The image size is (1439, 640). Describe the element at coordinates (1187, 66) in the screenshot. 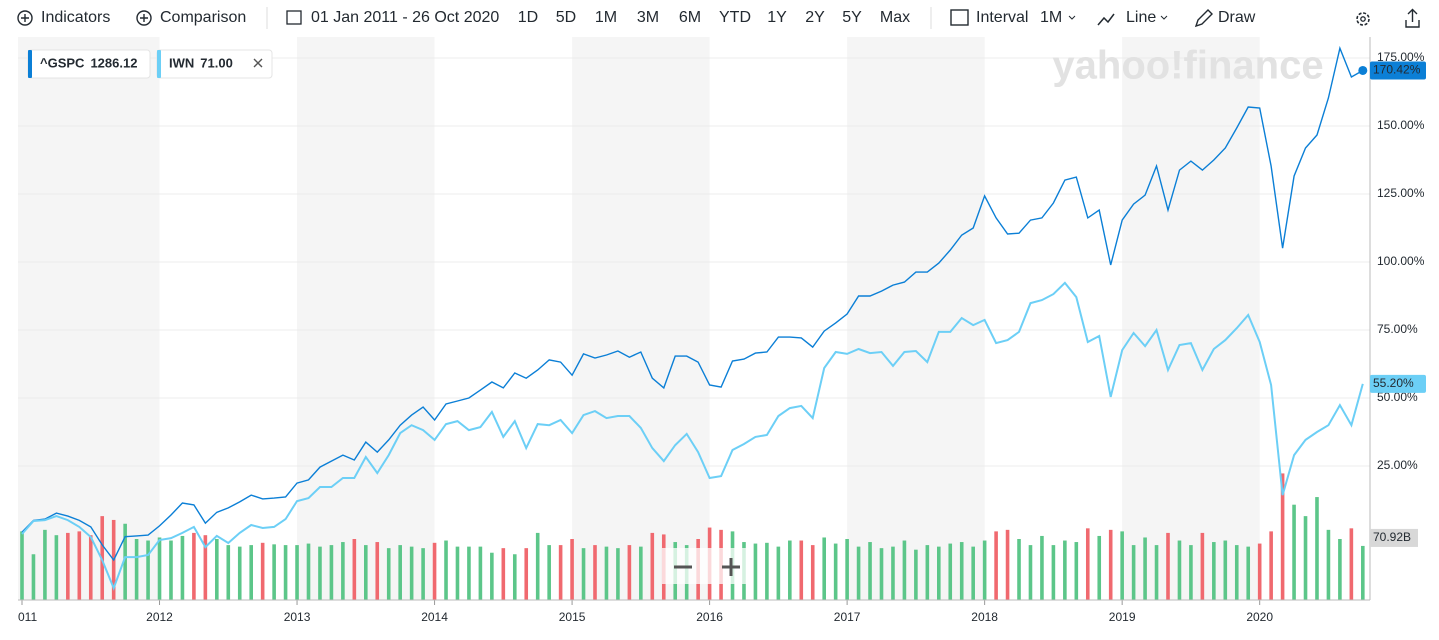

I see `watermark: yahoo!finance` at that location.